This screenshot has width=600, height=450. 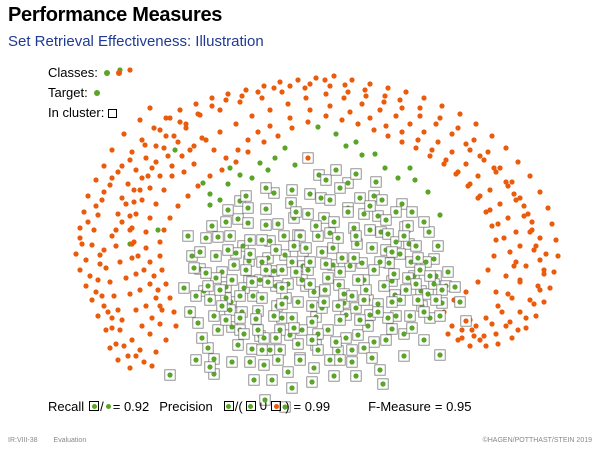 I want to click on footer-copyright: ©HAGEN/POTTHAST/STEIN 2019, so click(x=537, y=440).